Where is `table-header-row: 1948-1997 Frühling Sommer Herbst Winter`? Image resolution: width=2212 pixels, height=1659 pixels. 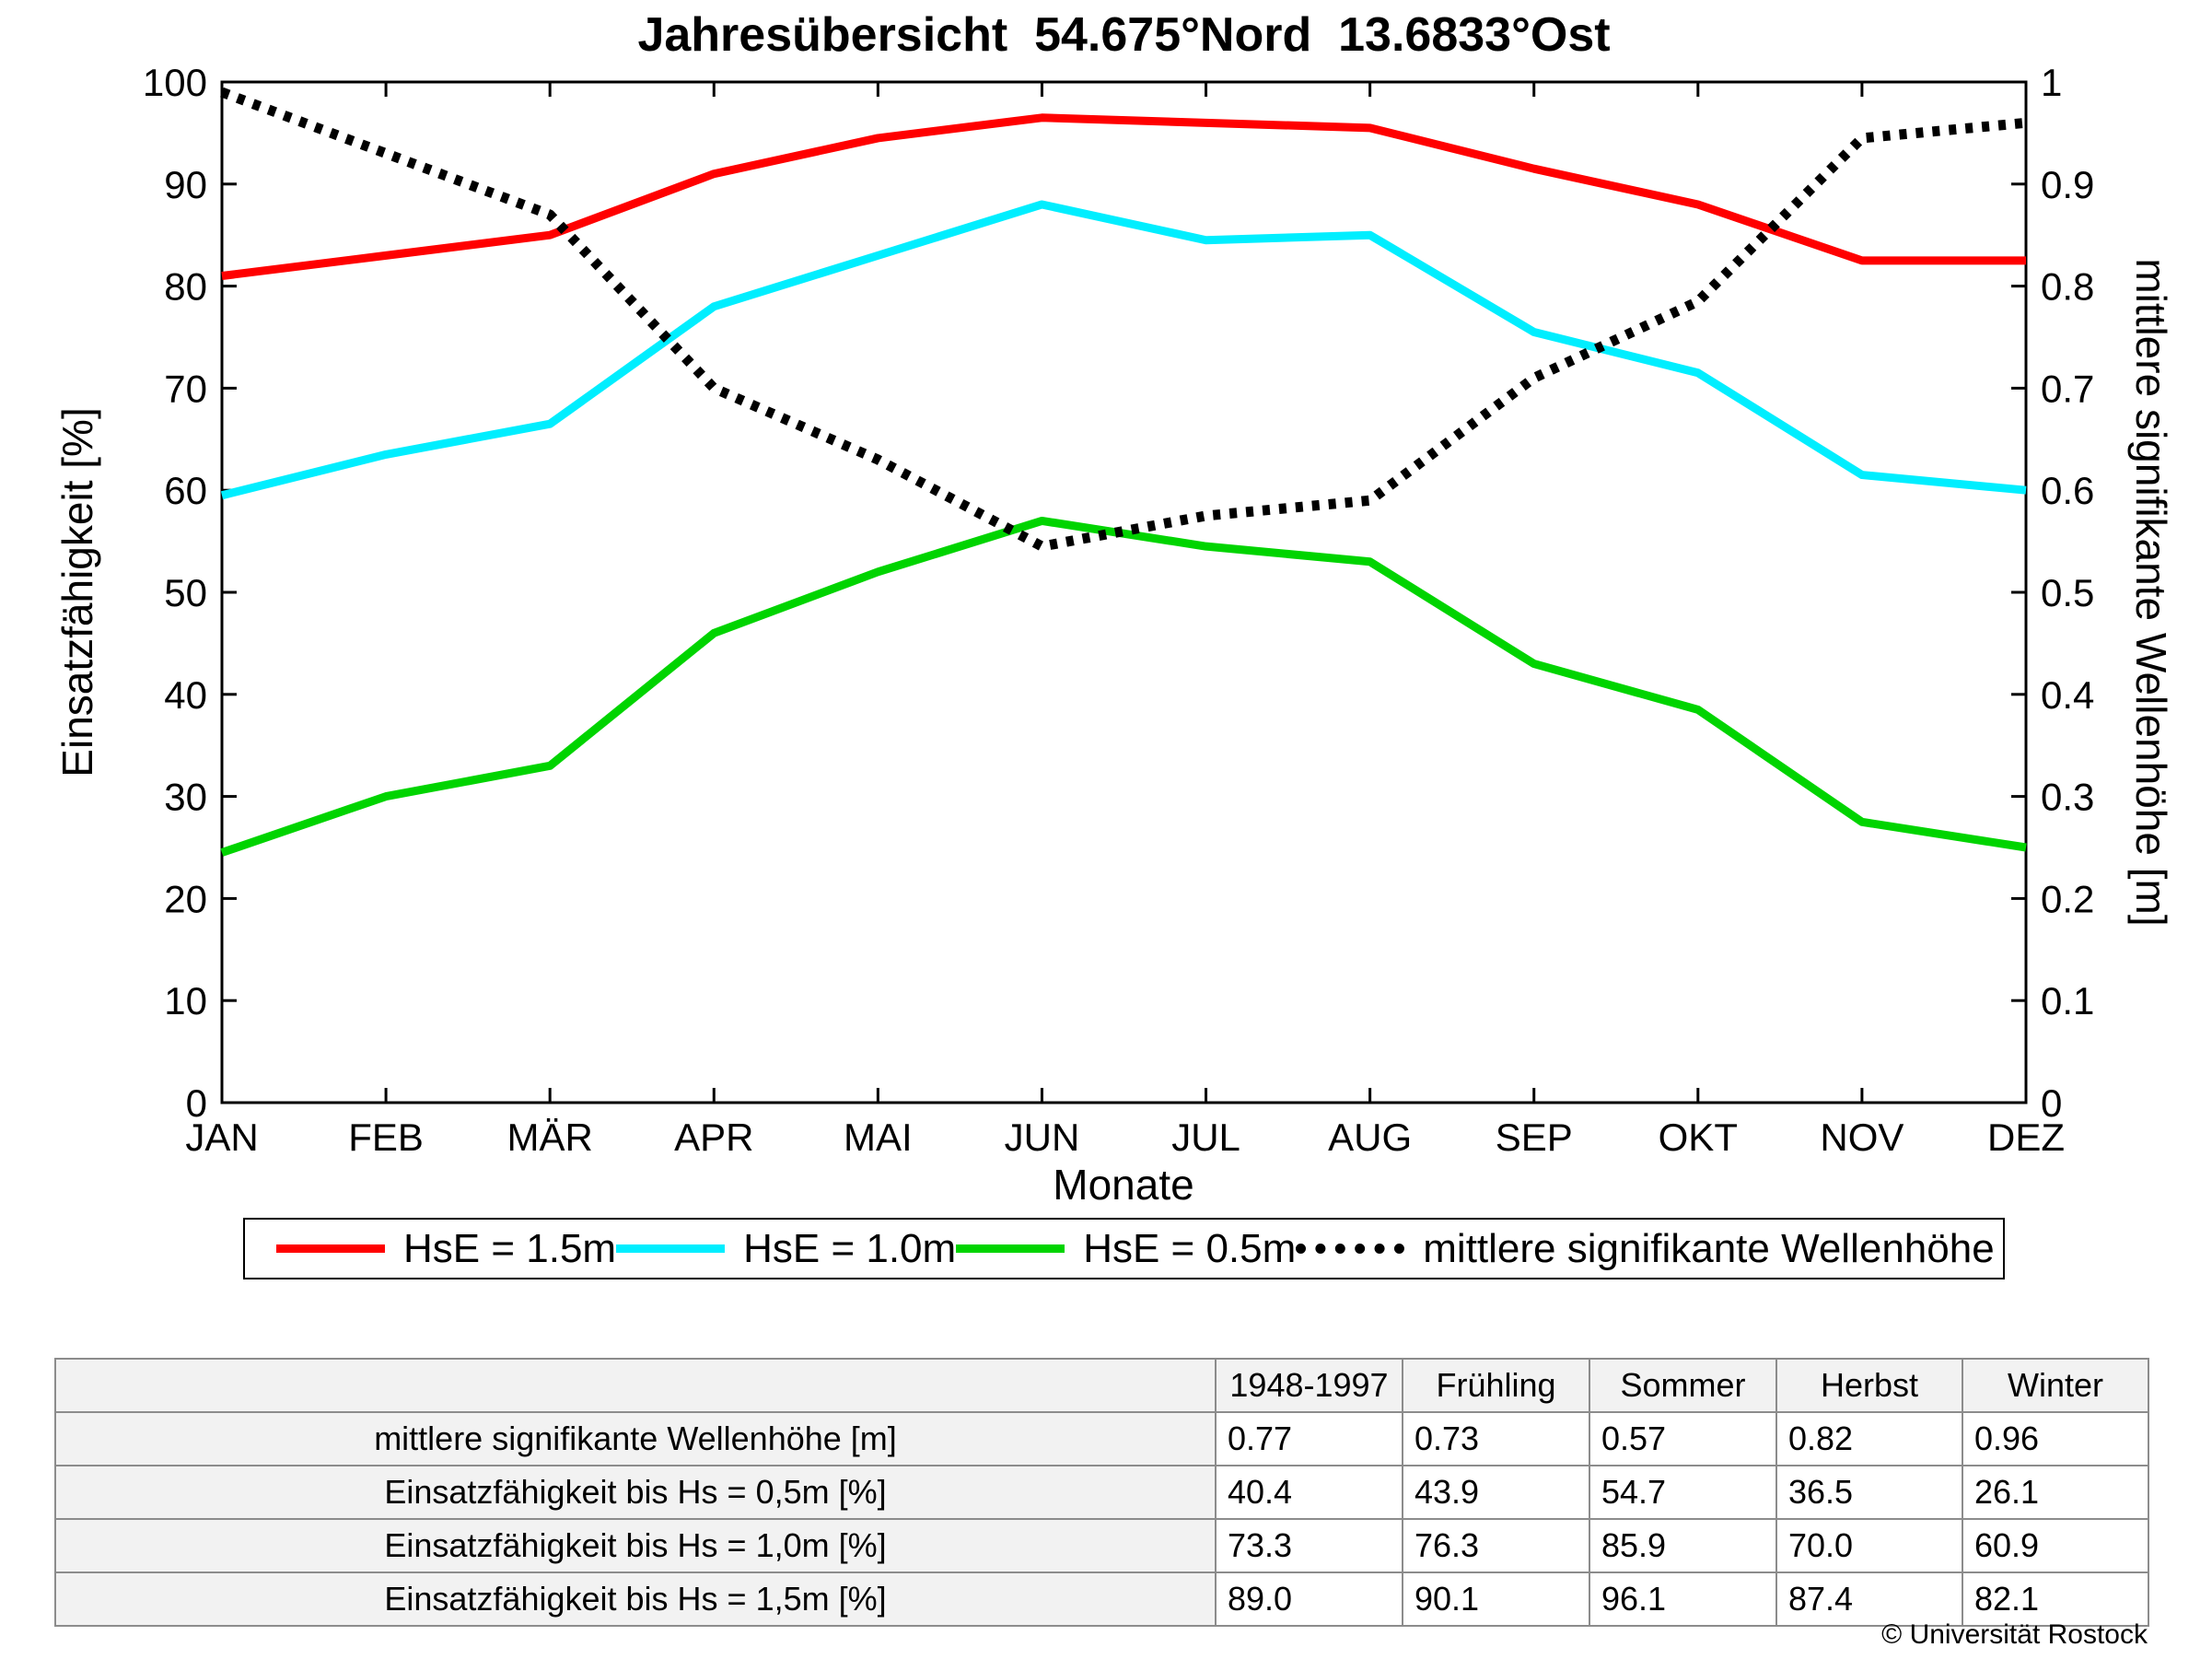 table-header-row: 1948-1997 Frühling Sommer Herbst Winter is located at coordinates (1101, 1385).